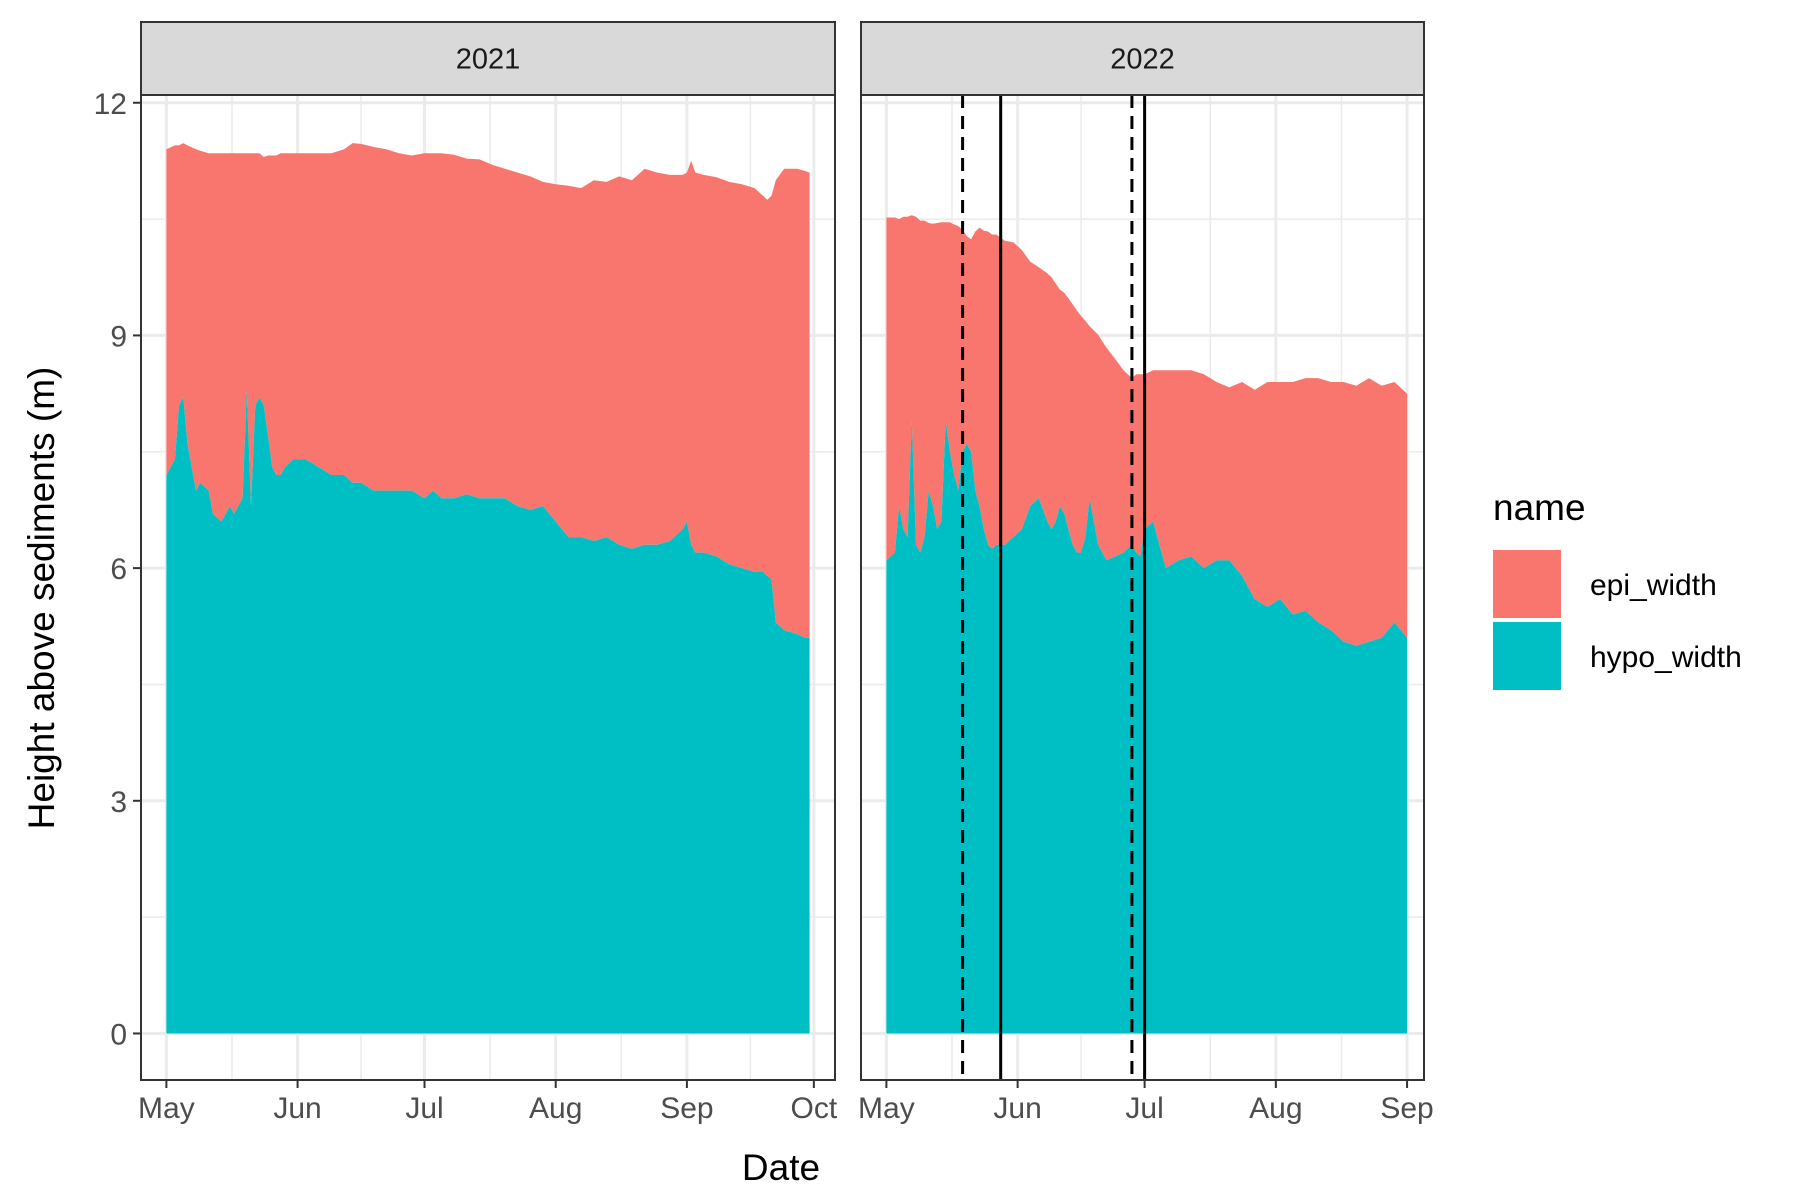 Image resolution: width=1800 pixels, height=1200 pixels. What do you see at coordinates (781, 1167) in the screenshot?
I see `x-axis-title: Date` at bounding box center [781, 1167].